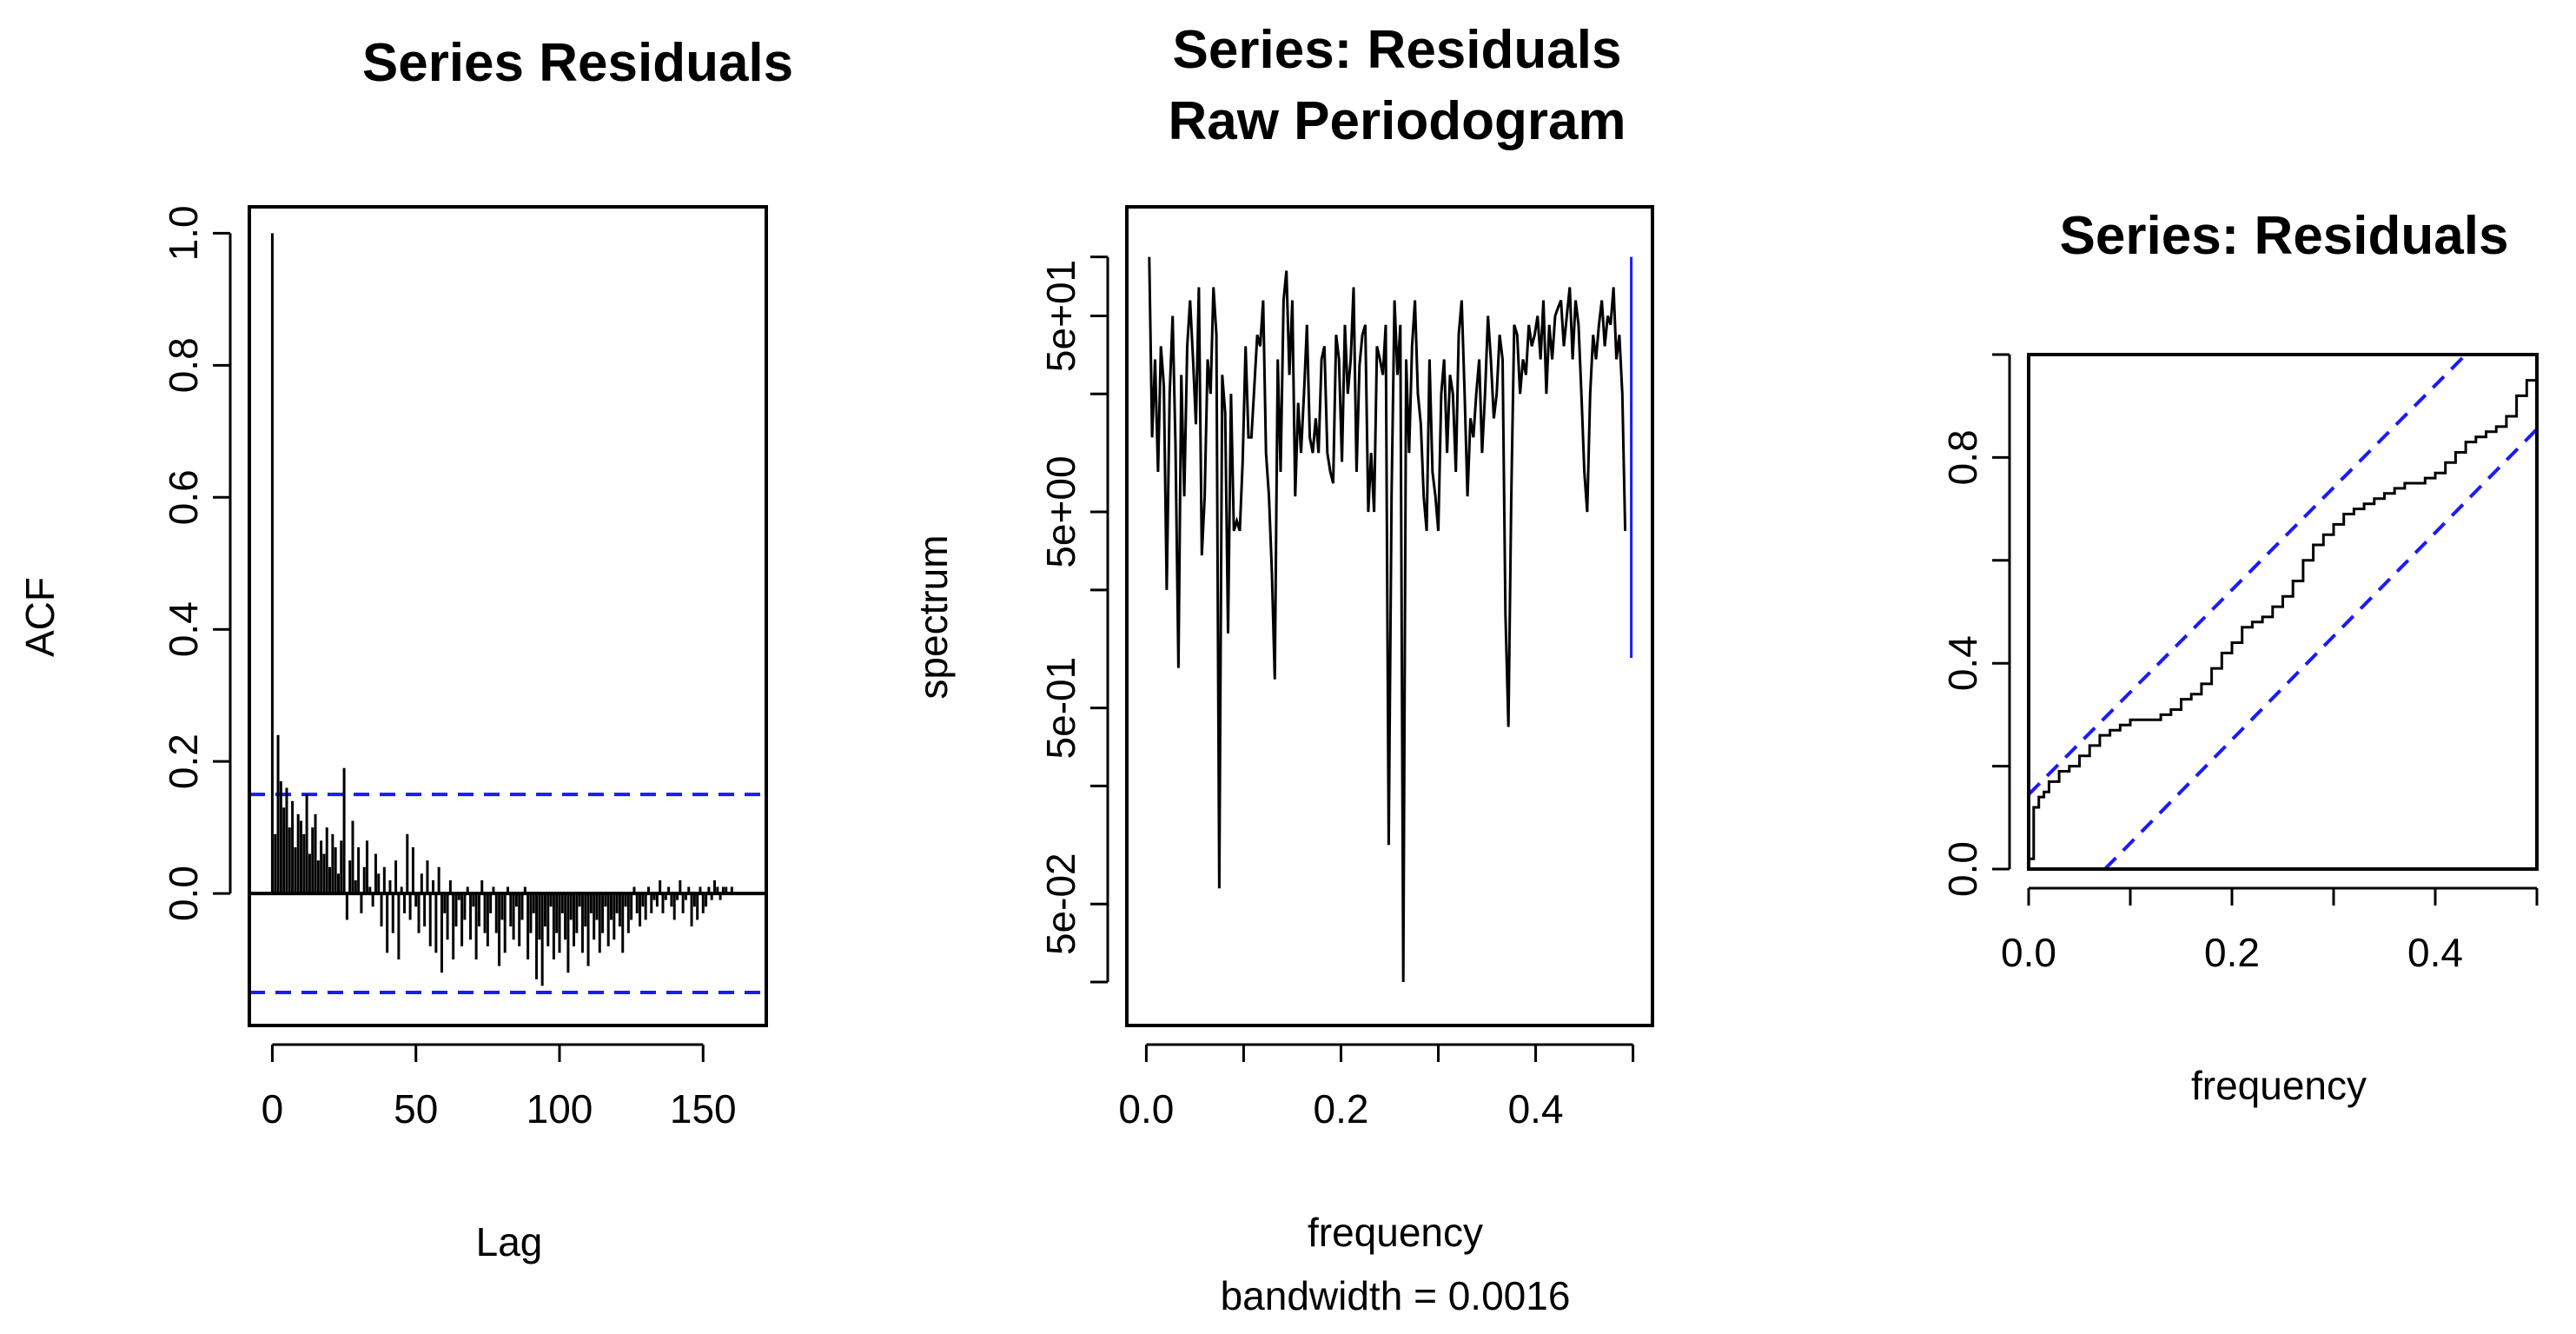 The image size is (2576, 1334). Describe the element at coordinates (1962, 869) in the screenshot. I see `cpgram-y-tick-label: 0.0` at that location.